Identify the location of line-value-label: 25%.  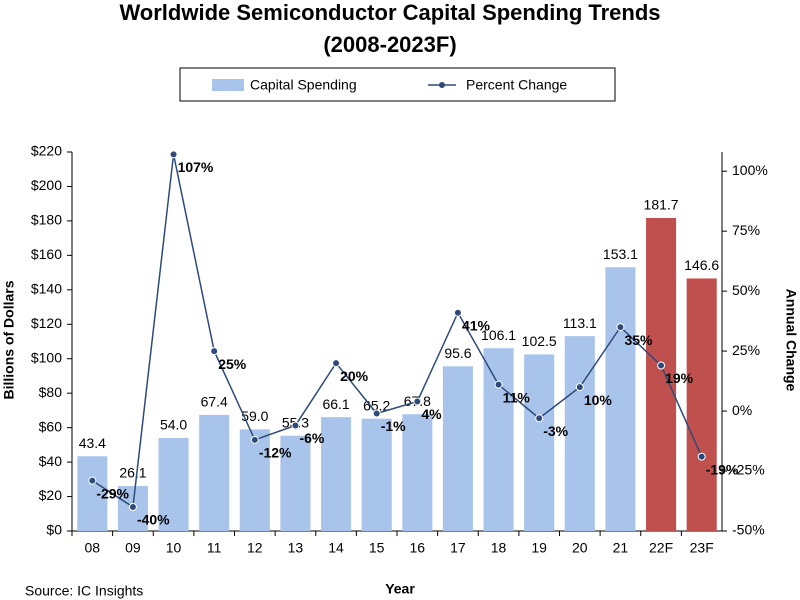
(232, 364).